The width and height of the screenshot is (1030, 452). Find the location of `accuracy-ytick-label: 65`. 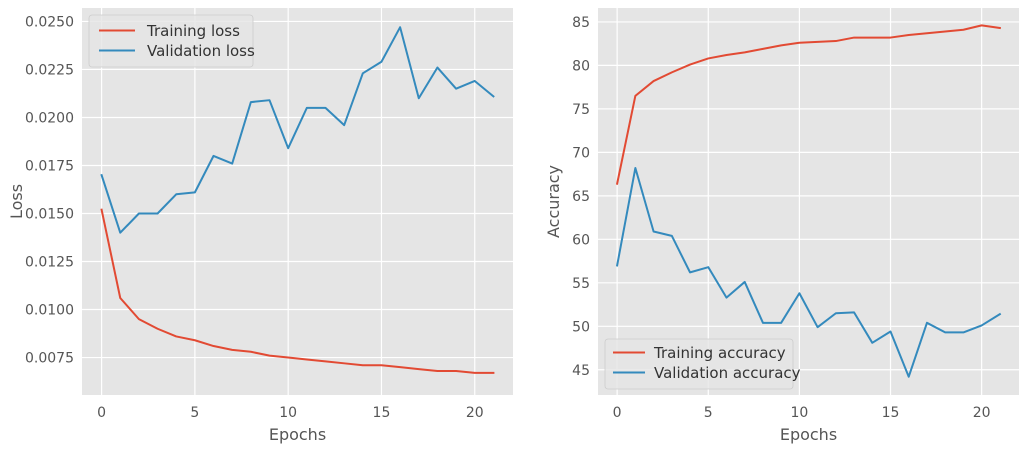

accuracy-ytick-label: 65 is located at coordinates (581, 197).